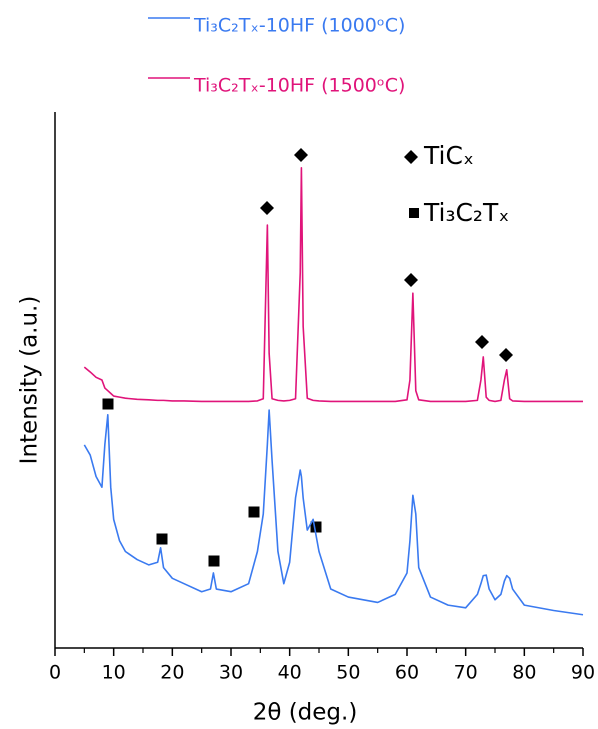 The width and height of the screenshot is (598, 729). What do you see at coordinates (411, 157) in the screenshot?
I see `legend-diamond` at bounding box center [411, 157].